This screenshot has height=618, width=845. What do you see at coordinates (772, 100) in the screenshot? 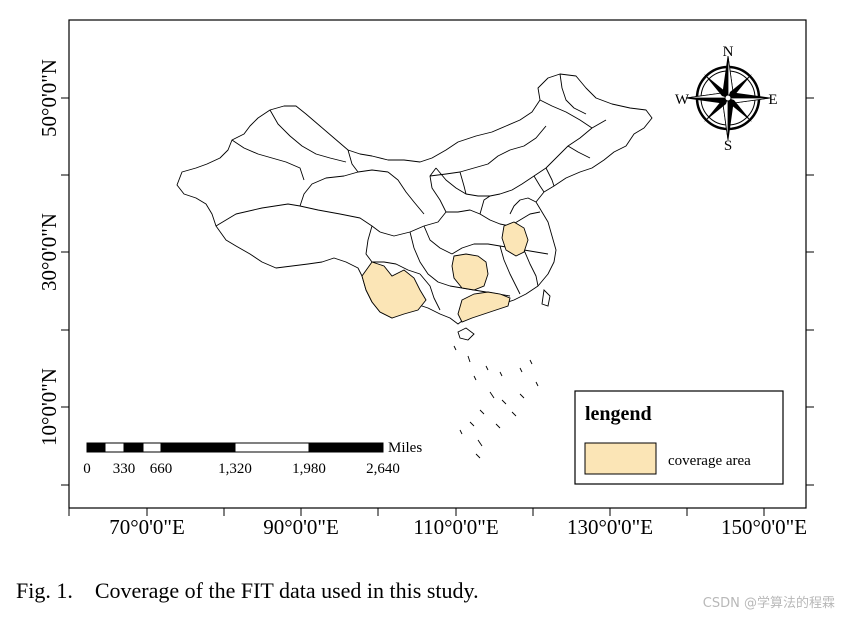
I see `compass-east-label: E` at bounding box center [772, 100].